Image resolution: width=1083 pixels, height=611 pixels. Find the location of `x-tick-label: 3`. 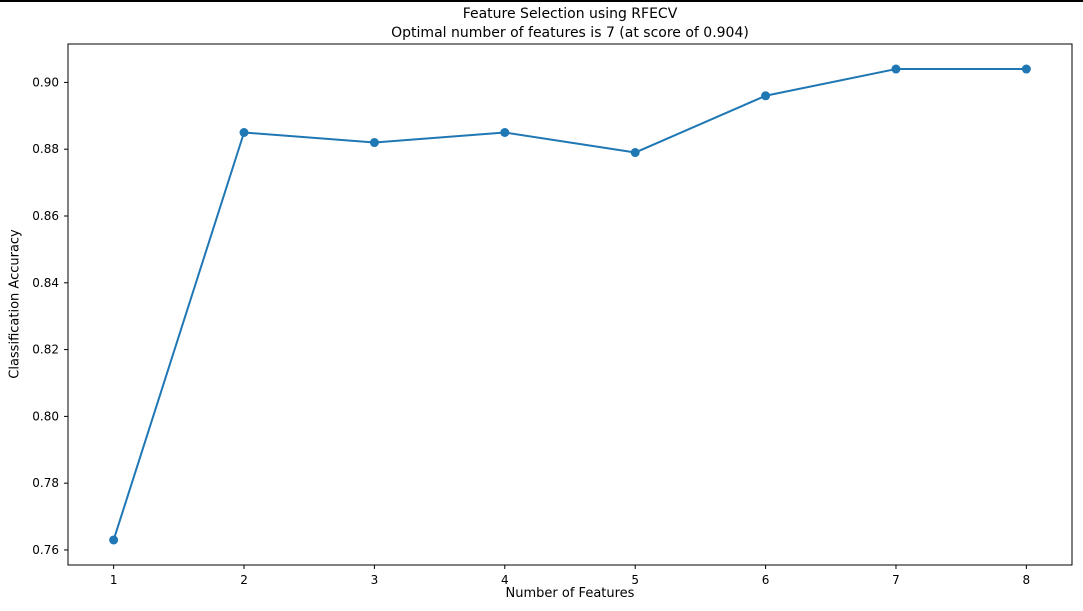

x-tick-label: 3 is located at coordinates (375, 580).